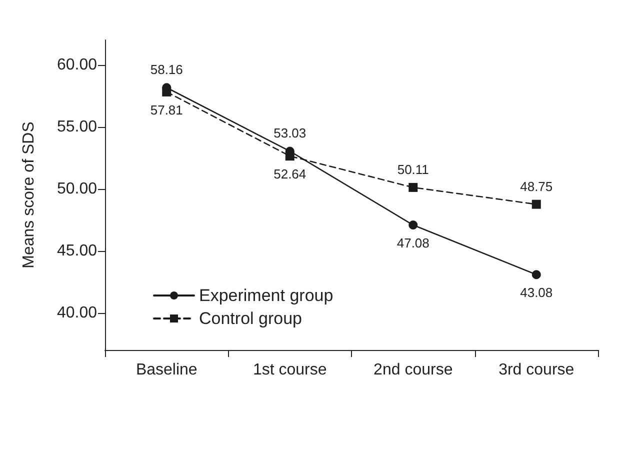  I want to click on legend-label: Experiment group, so click(266, 295).